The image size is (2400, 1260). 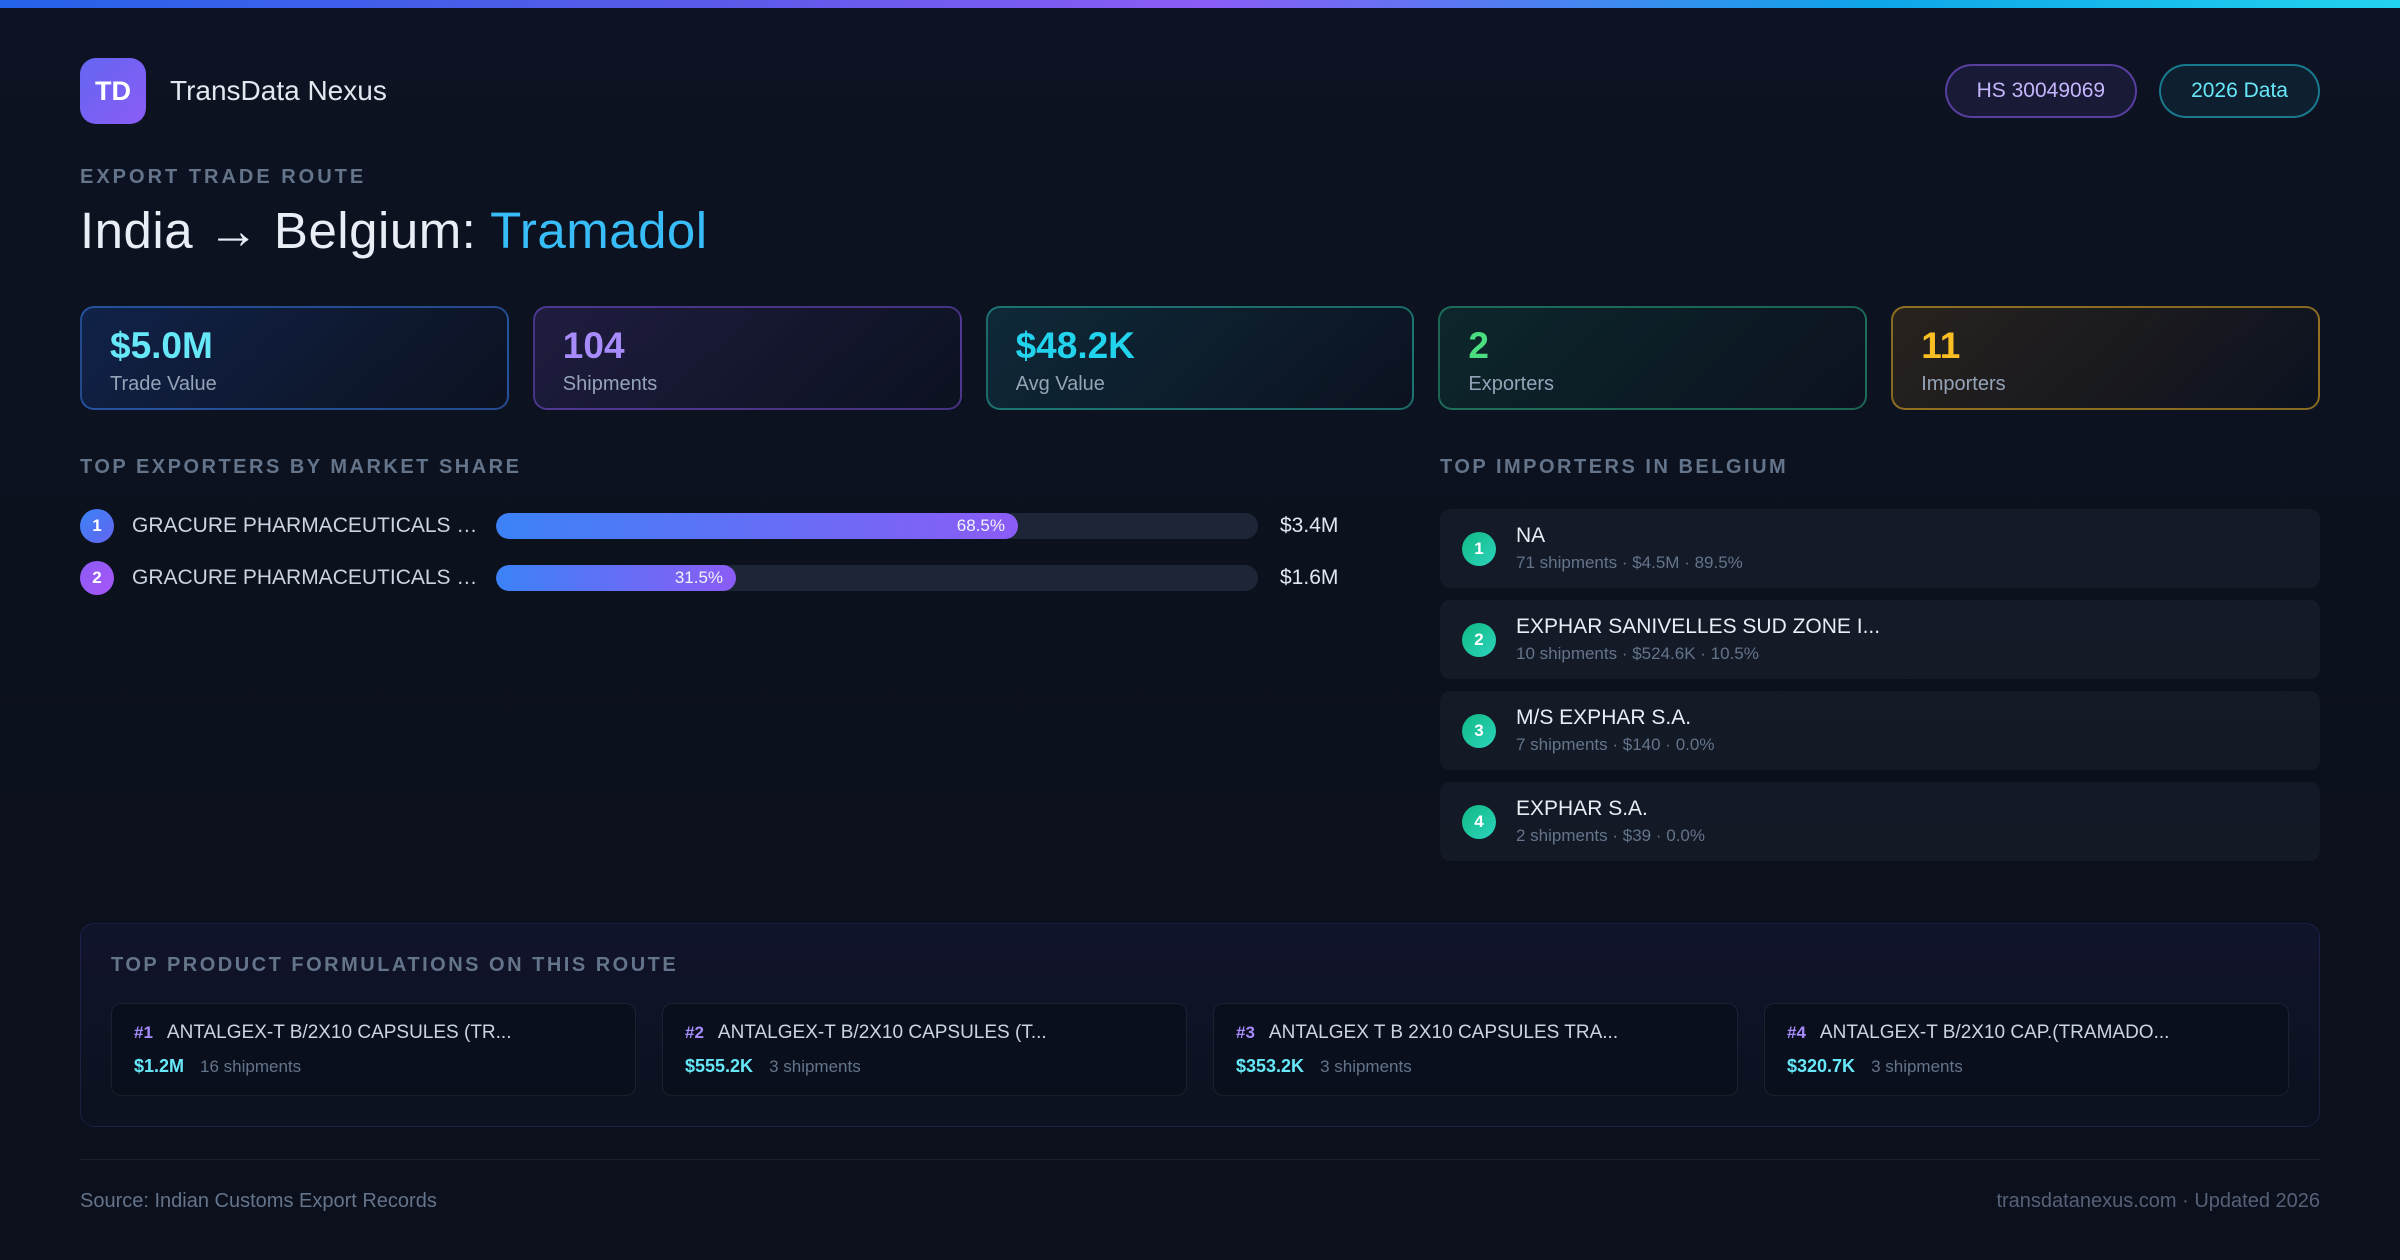 What do you see at coordinates (373, 1066) in the screenshot?
I see `product-bottom: $1.2M 16 shipments` at bounding box center [373, 1066].